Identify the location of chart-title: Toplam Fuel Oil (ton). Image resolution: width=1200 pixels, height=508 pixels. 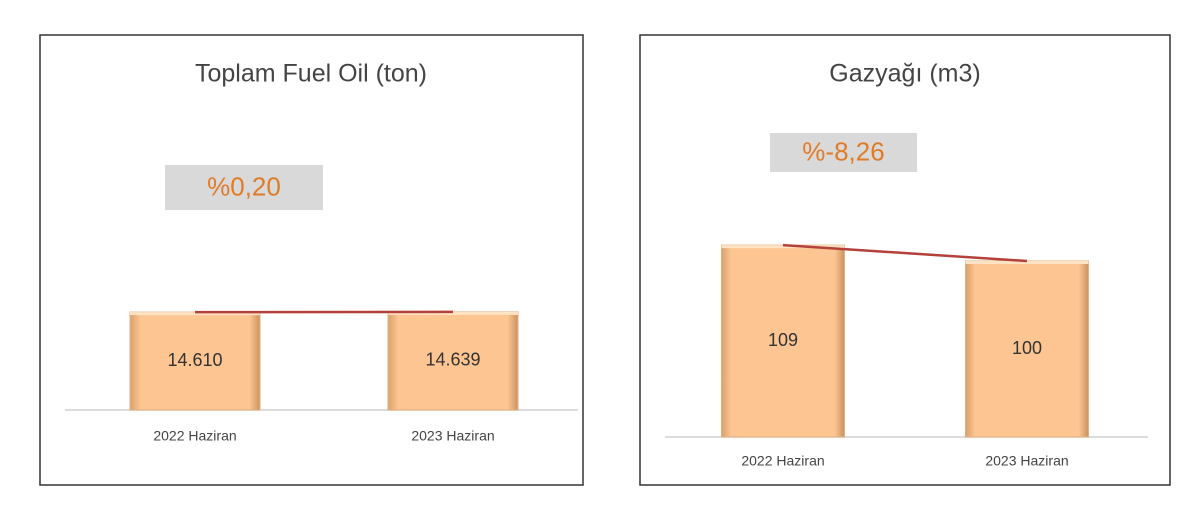
(311, 74).